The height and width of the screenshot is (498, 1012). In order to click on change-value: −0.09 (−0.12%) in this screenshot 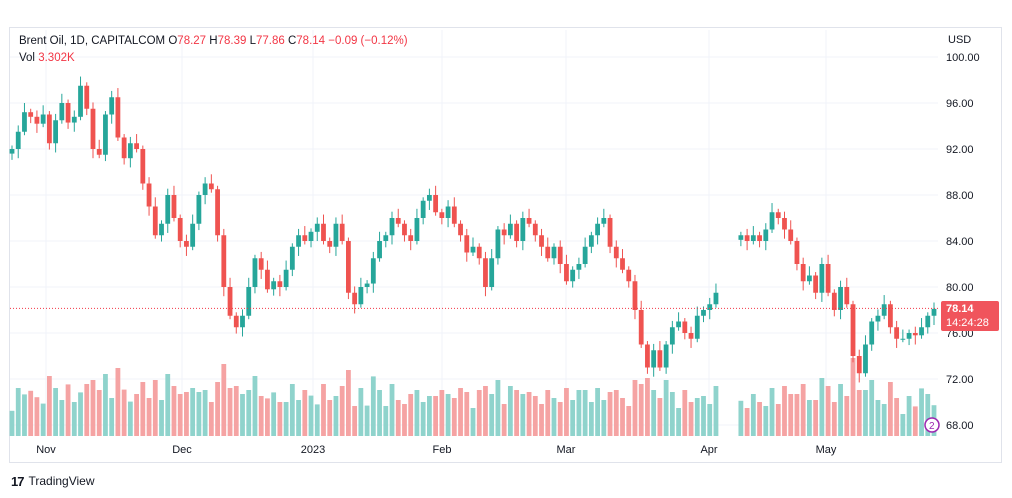, I will do `click(368, 41)`.